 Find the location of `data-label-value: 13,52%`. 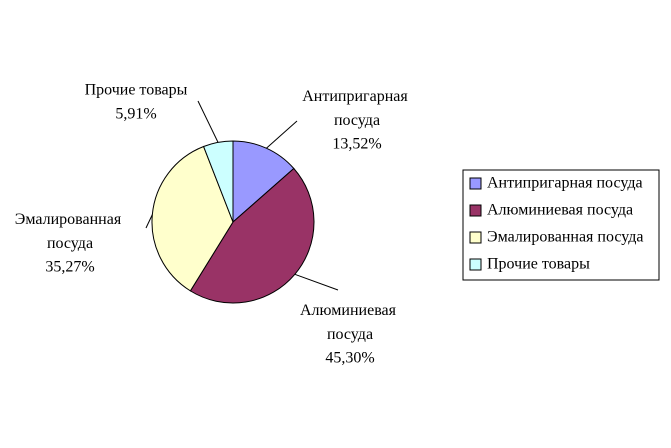

data-label-value: 13,52% is located at coordinates (356, 144).